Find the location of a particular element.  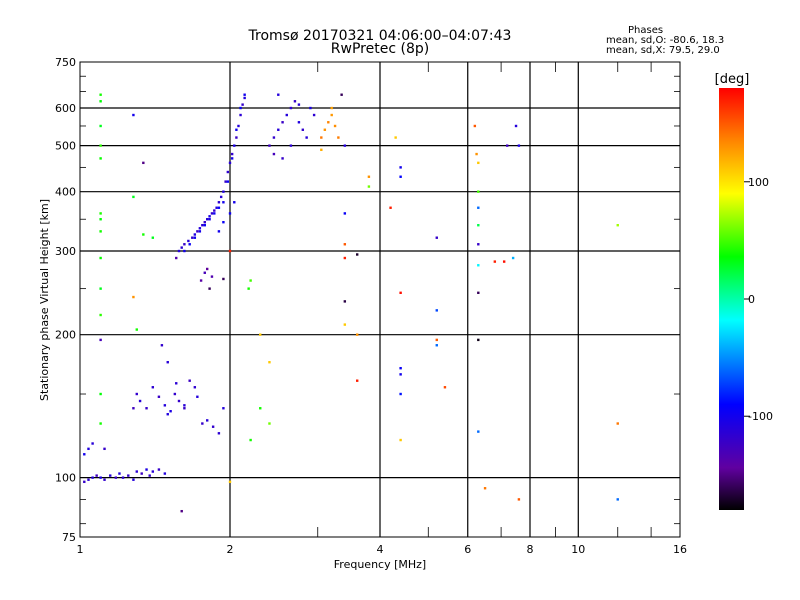

x-tick-label: 1 is located at coordinates (80, 549).